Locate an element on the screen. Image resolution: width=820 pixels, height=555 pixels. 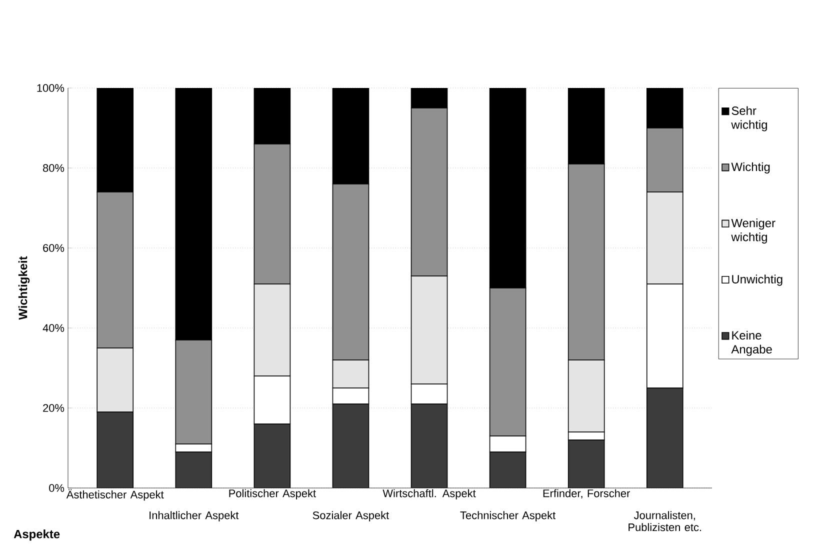
x-tick-label: Ästhetischer Aspekt is located at coordinates (115, 495).